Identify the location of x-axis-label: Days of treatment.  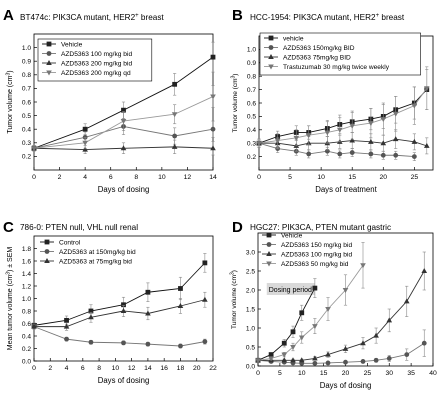
(346, 189).